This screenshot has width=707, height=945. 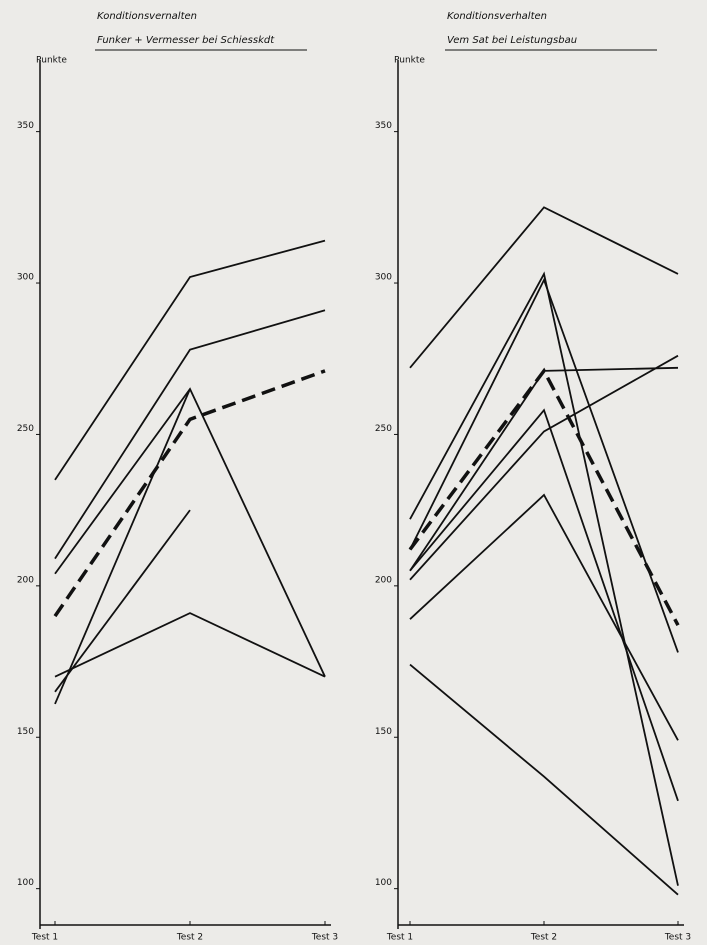 I want to click on chart-title: Konditionsvernalten, so click(x=147, y=16).